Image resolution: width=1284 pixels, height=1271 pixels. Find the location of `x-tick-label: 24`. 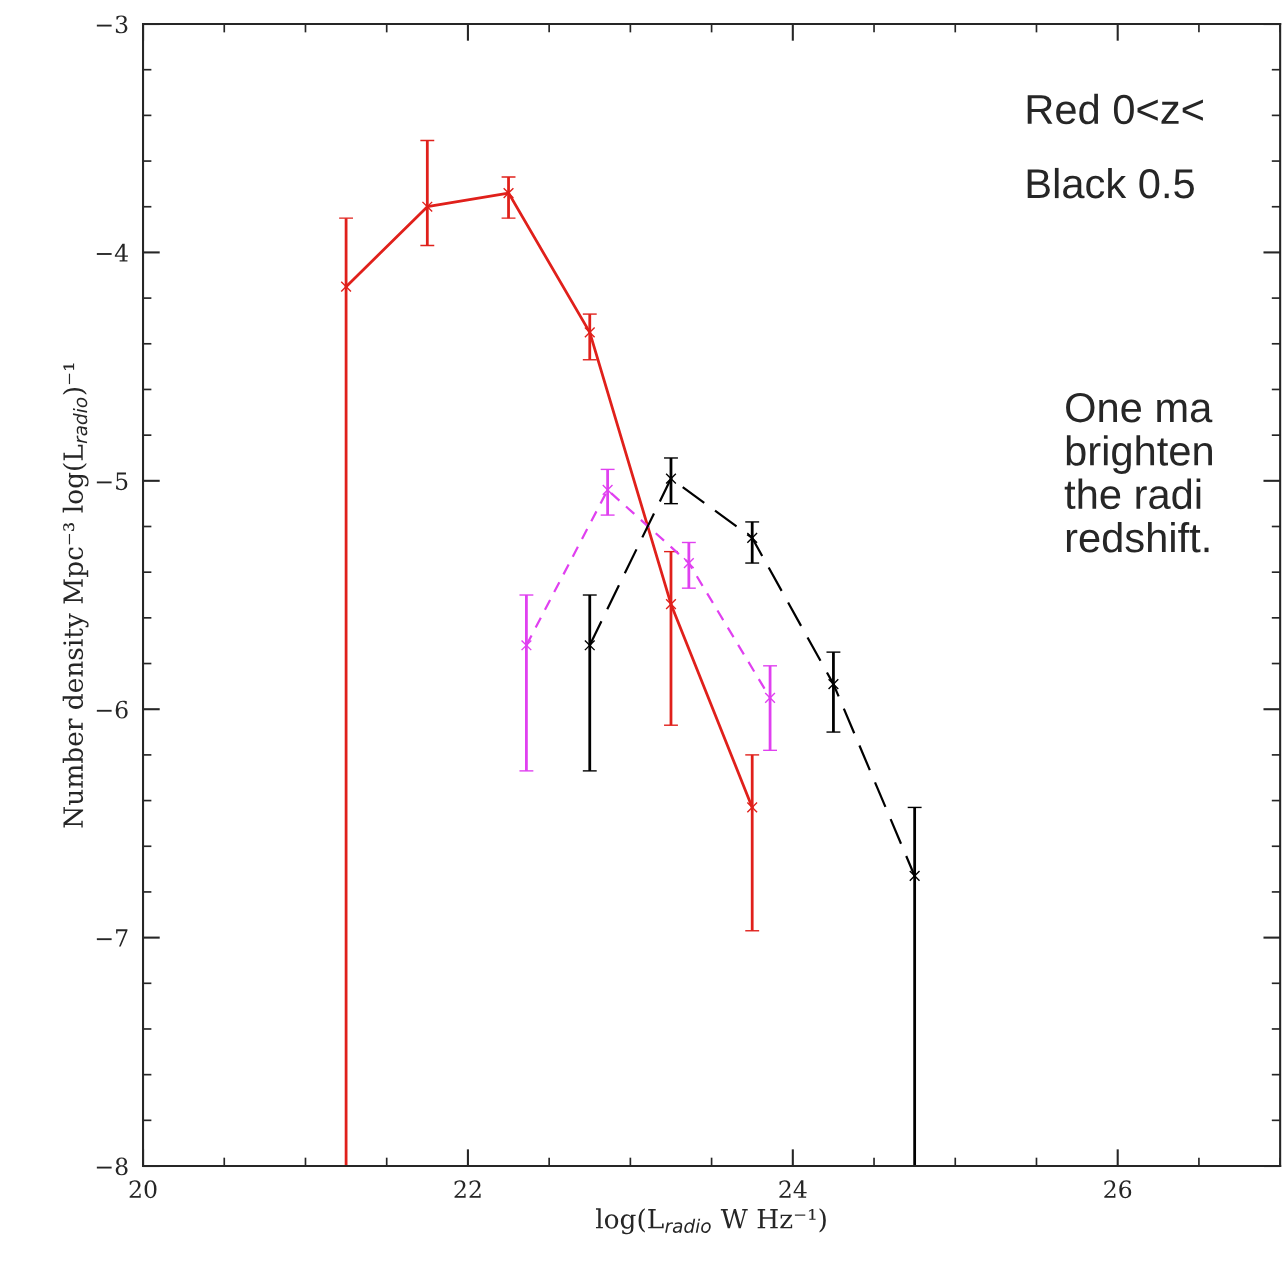

x-tick-label: 24 is located at coordinates (793, 1189).